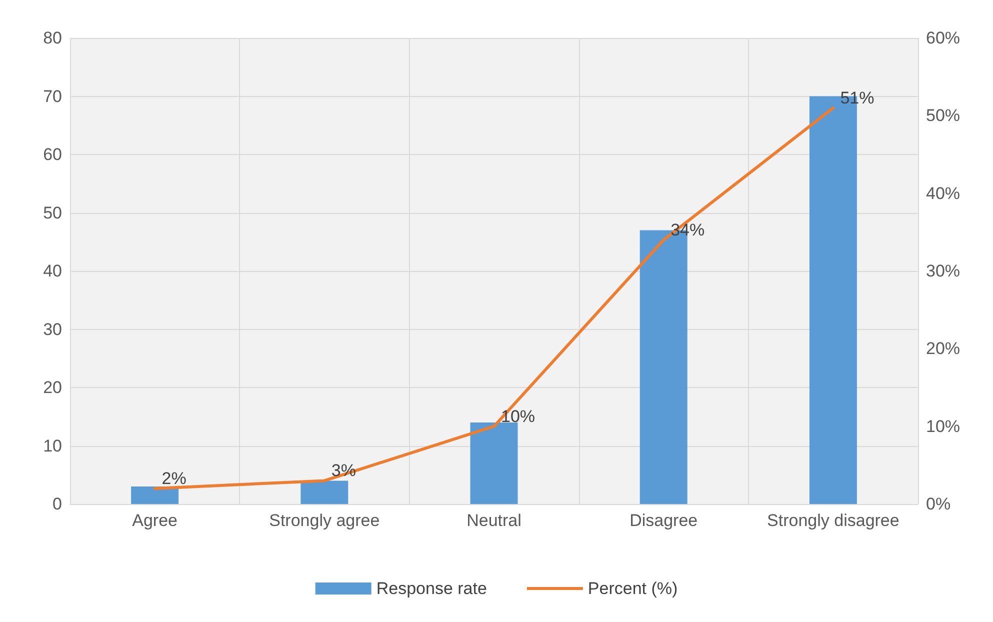 This screenshot has width=993, height=622. I want to click on y-tick-label: 10, so click(52, 446).